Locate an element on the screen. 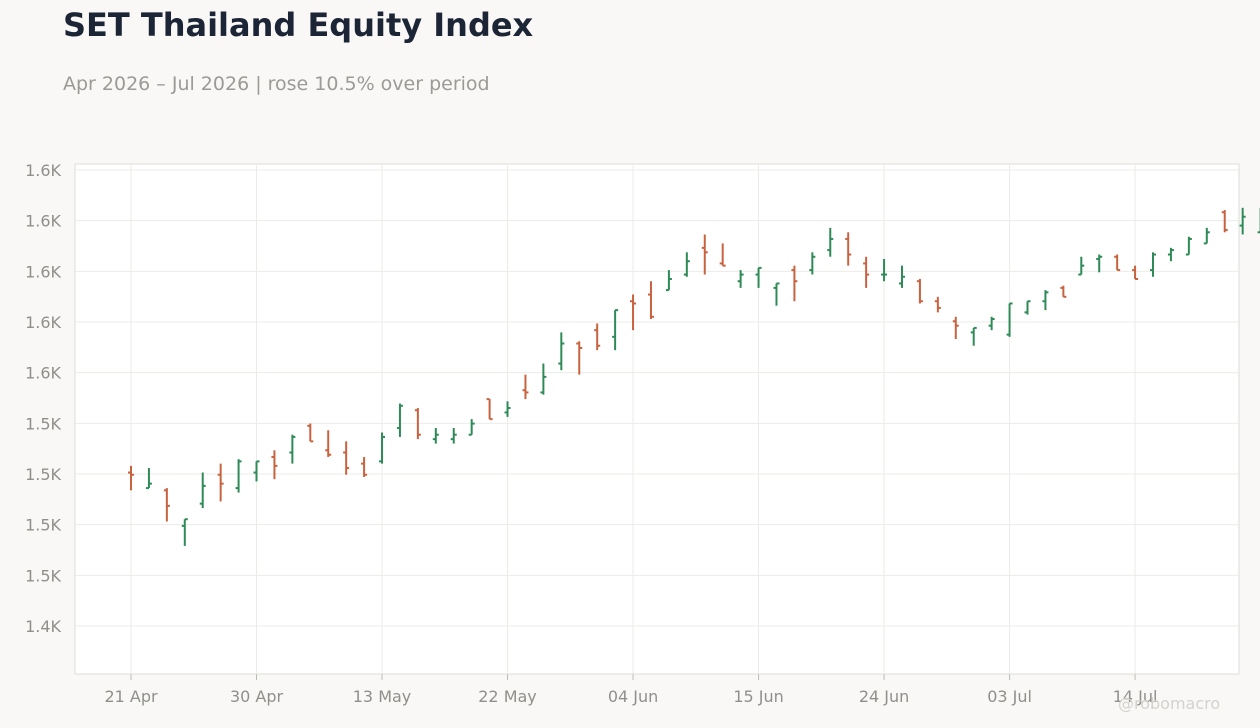 The height and width of the screenshot is (728, 1260). x-tick-label: 04 Jun is located at coordinates (633, 696).